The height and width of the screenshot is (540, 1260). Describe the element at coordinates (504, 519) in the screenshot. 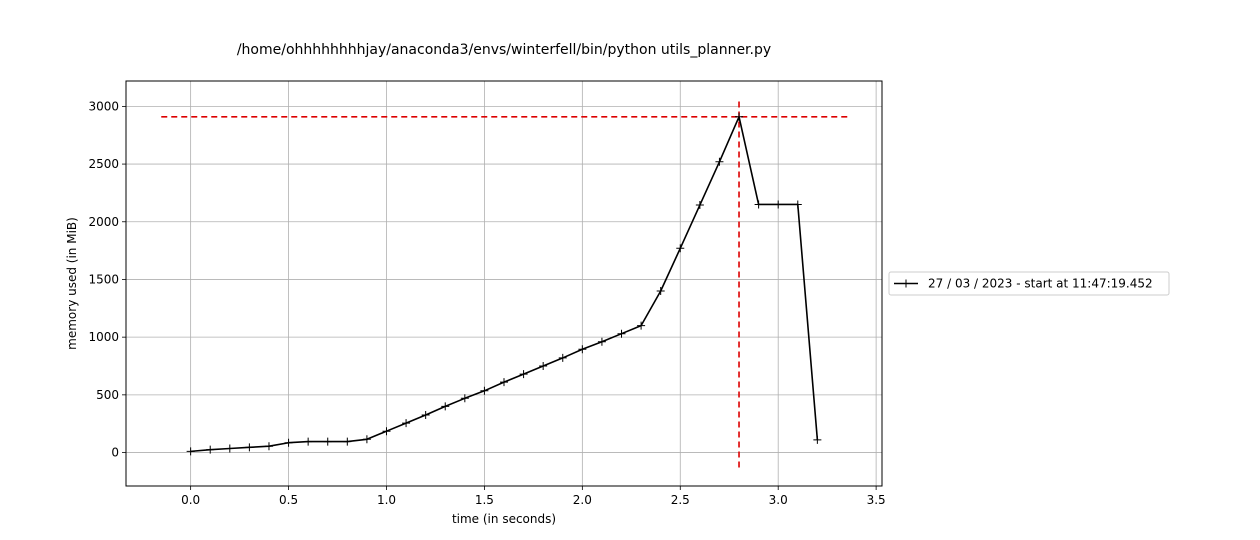

I see `x-axis-label: time (in seconds)` at that location.